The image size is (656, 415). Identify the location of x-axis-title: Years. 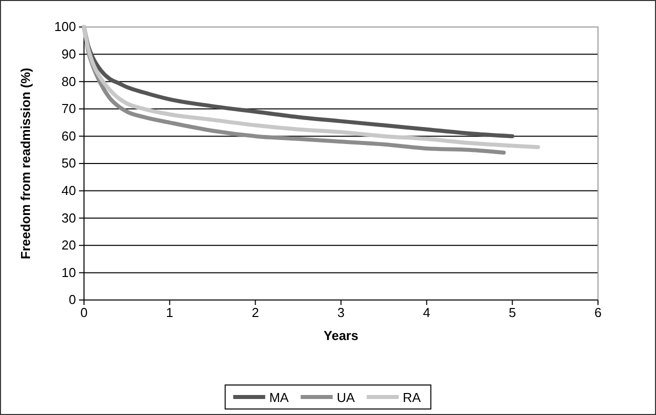
(341, 335).